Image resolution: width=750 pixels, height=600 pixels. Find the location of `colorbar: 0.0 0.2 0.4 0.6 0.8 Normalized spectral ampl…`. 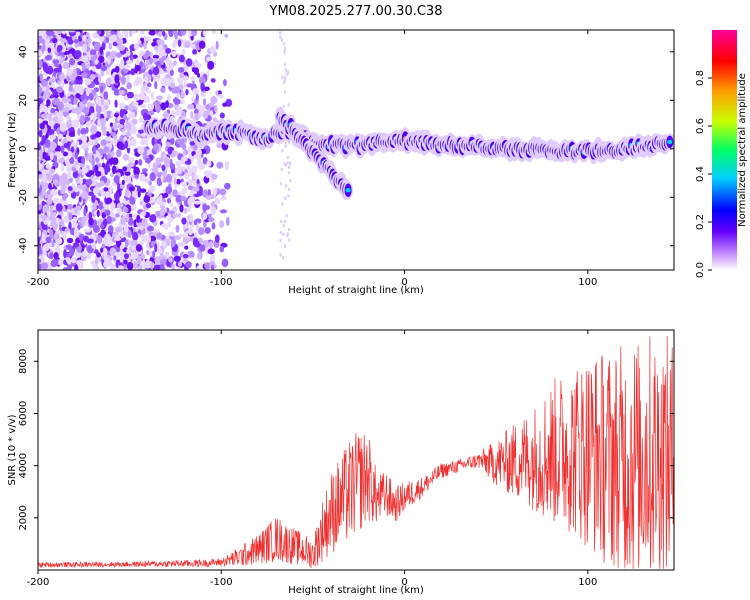

colorbar: 0.0 0.2 0.4 0.6 0.8 Normalized spectral ampl… is located at coordinates (721, 154).